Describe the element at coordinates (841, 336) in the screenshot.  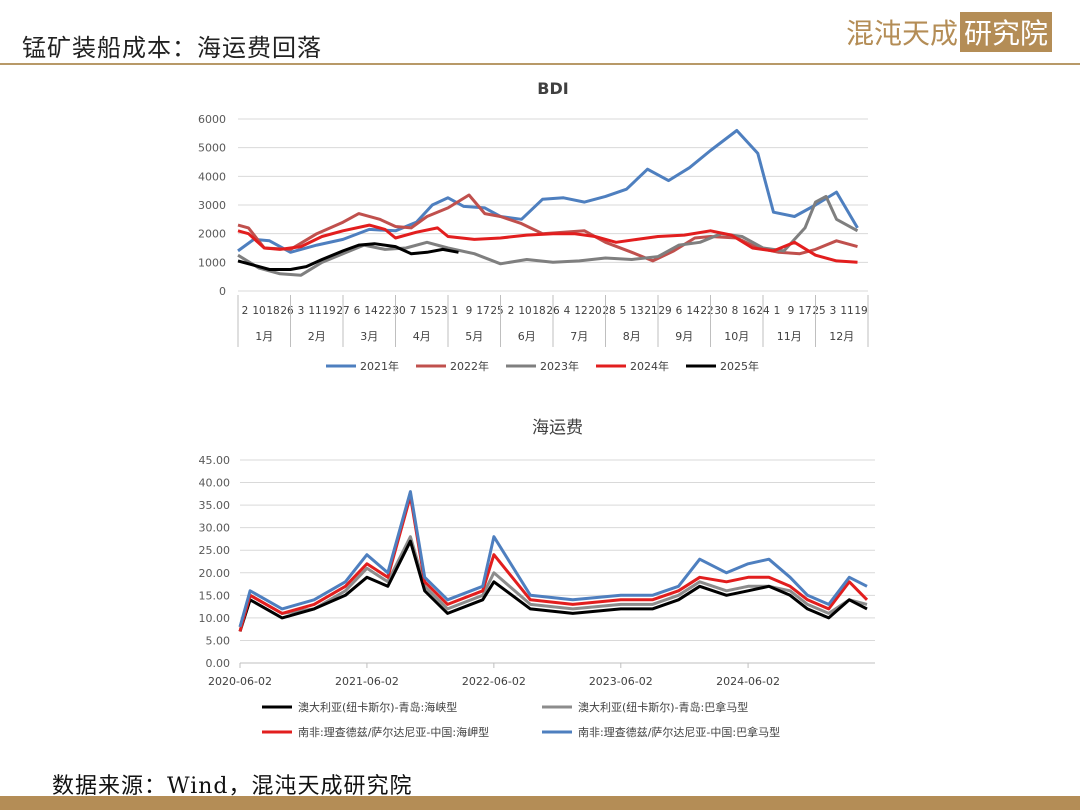
I see `x-month-label: 12月` at that location.